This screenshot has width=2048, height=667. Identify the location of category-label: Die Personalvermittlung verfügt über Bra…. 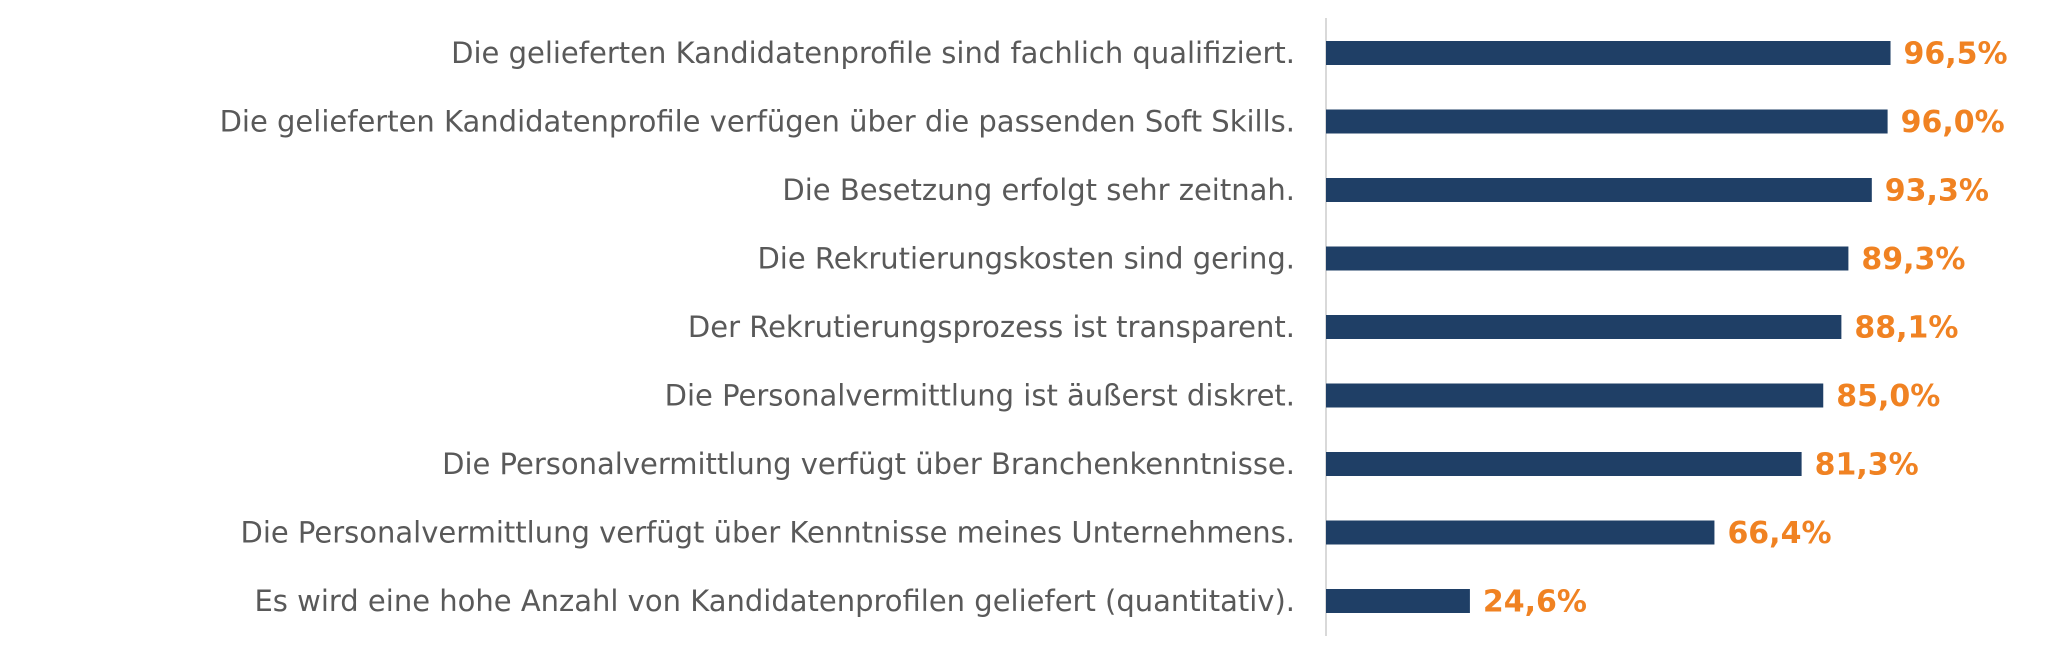
(868, 464).